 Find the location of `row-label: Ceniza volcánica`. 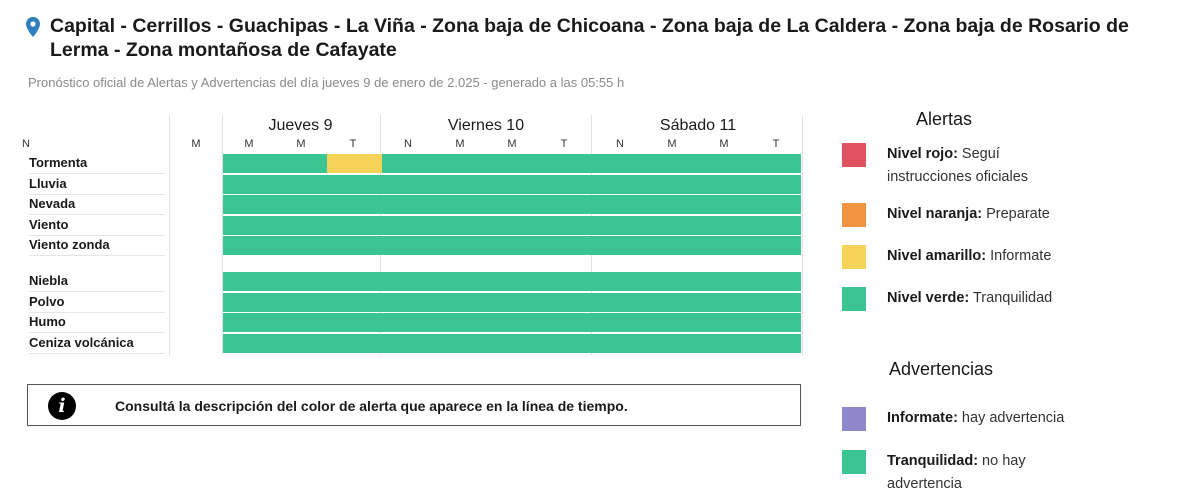

row-label: Ceniza volcánica is located at coordinates (97, 343).